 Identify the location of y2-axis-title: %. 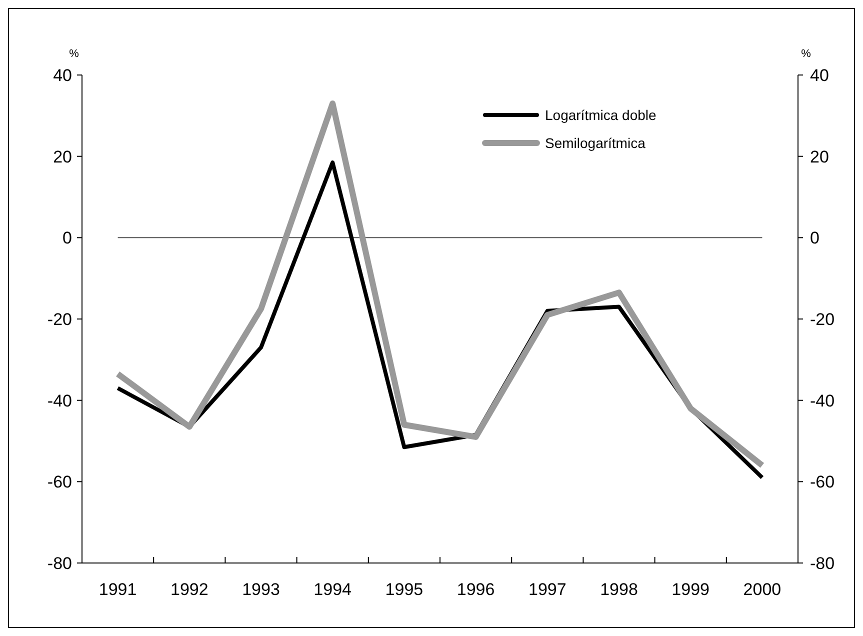
(806, 54).